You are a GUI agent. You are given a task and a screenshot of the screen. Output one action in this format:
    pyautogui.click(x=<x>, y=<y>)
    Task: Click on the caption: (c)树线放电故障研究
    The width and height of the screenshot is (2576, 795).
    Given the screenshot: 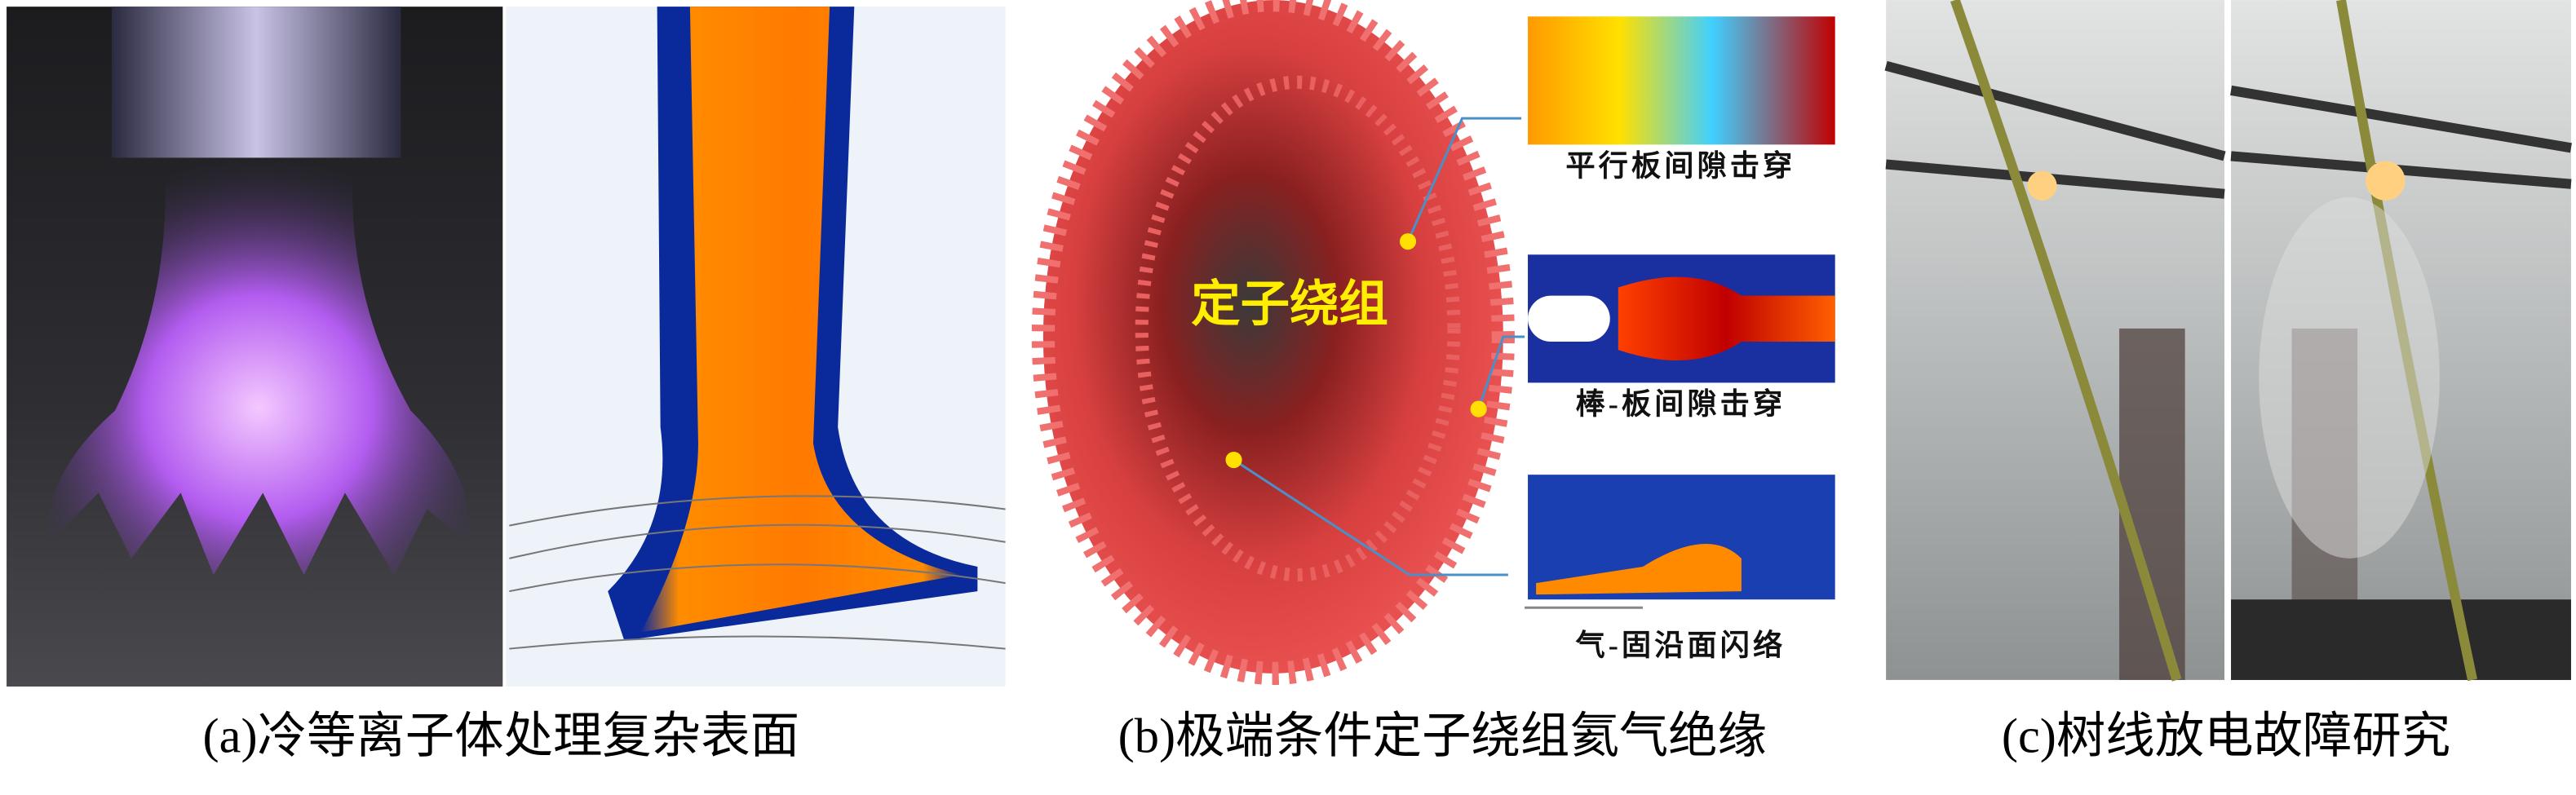 What is the action you would take?
    pyautogui.click(x=2226, y=736)
    